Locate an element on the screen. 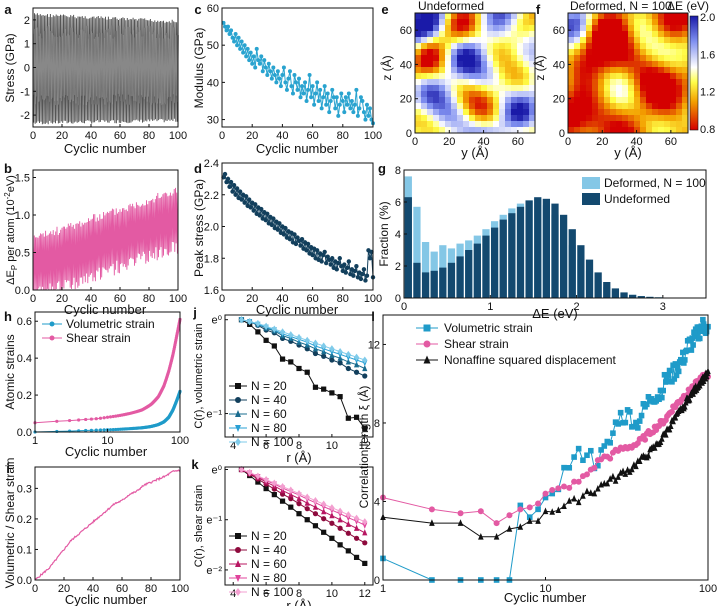 Image resolution: width=720 pixels, height=606 pixels. panel-f-x-tick-label: 40 is located at coordinates (636, 142).